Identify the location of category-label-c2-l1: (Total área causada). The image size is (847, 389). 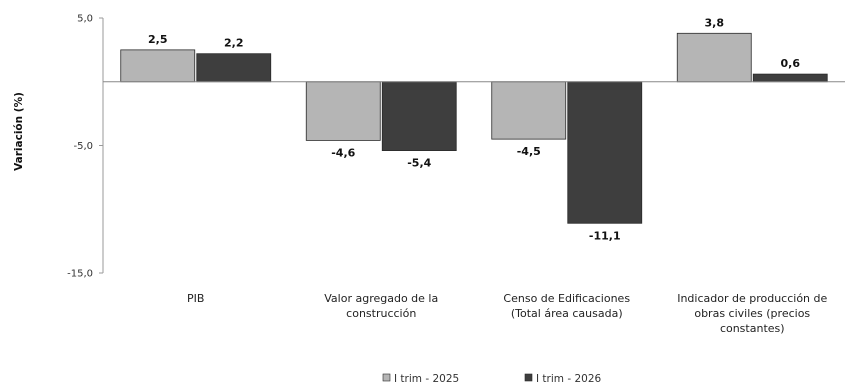
(567, 313).